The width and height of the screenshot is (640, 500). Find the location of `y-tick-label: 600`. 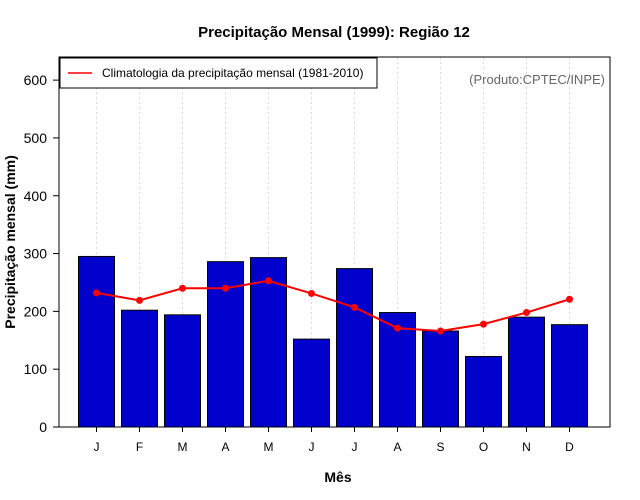

y-tick-label: 600 is located at coordinates (36, 80).